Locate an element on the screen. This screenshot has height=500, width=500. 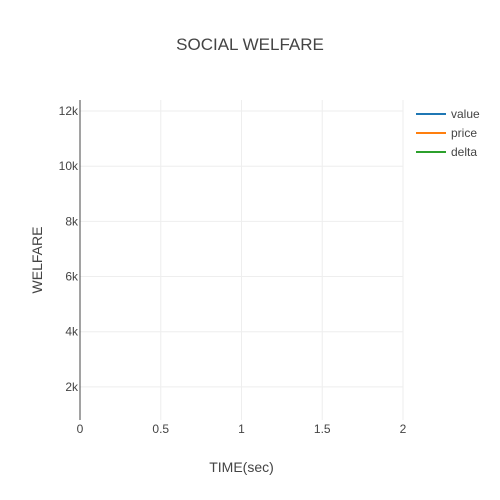
y-tick-label: 10k is located at coordinates (69, 166).